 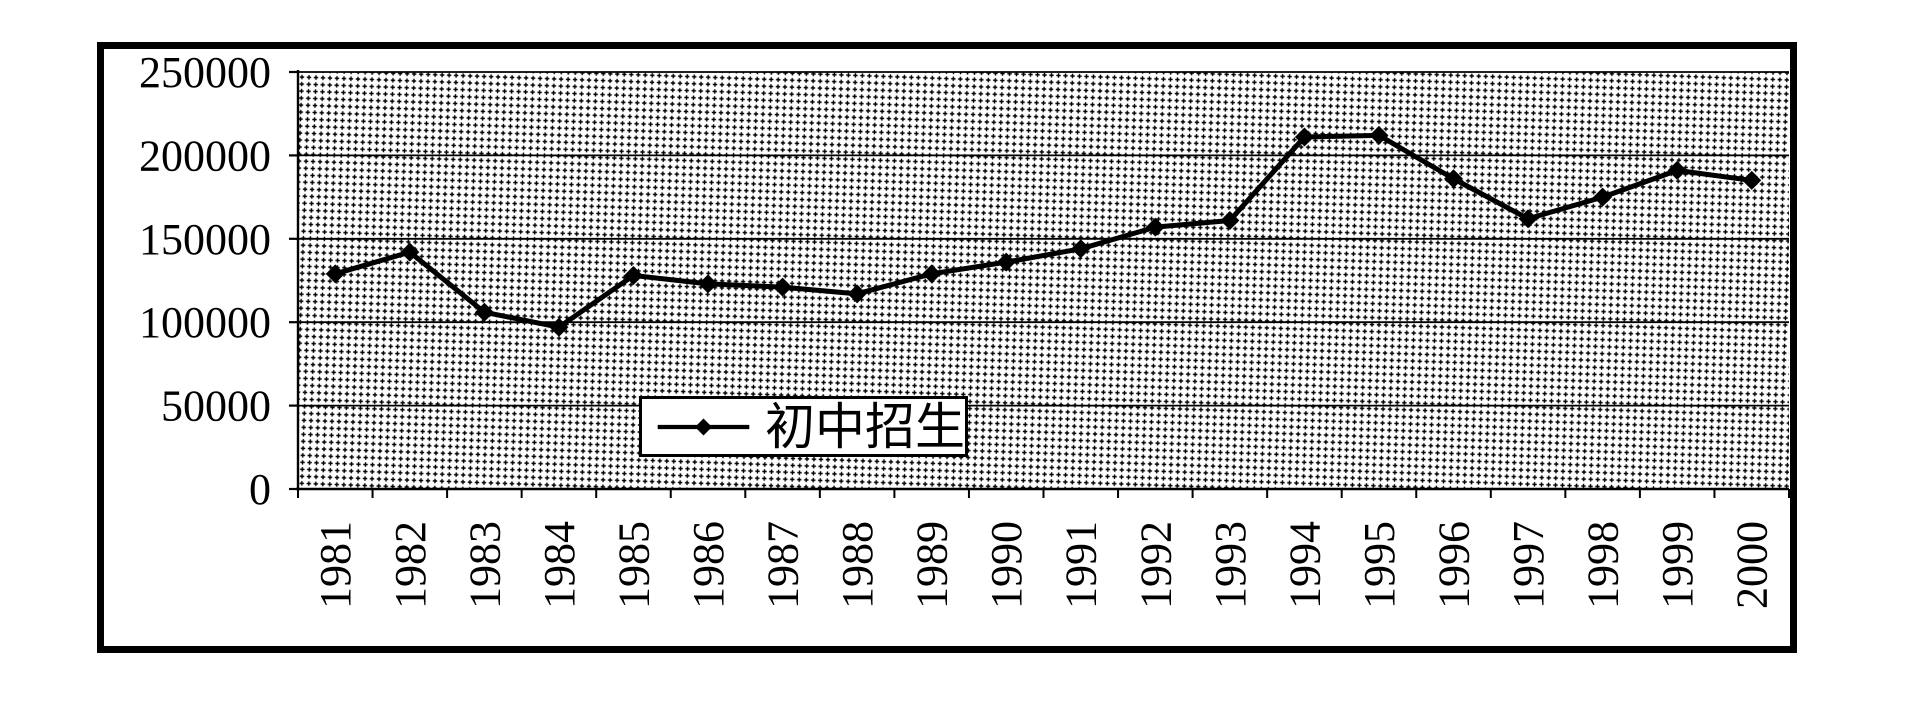 I want to click on marker-1998, so click(x=1603, y=197).